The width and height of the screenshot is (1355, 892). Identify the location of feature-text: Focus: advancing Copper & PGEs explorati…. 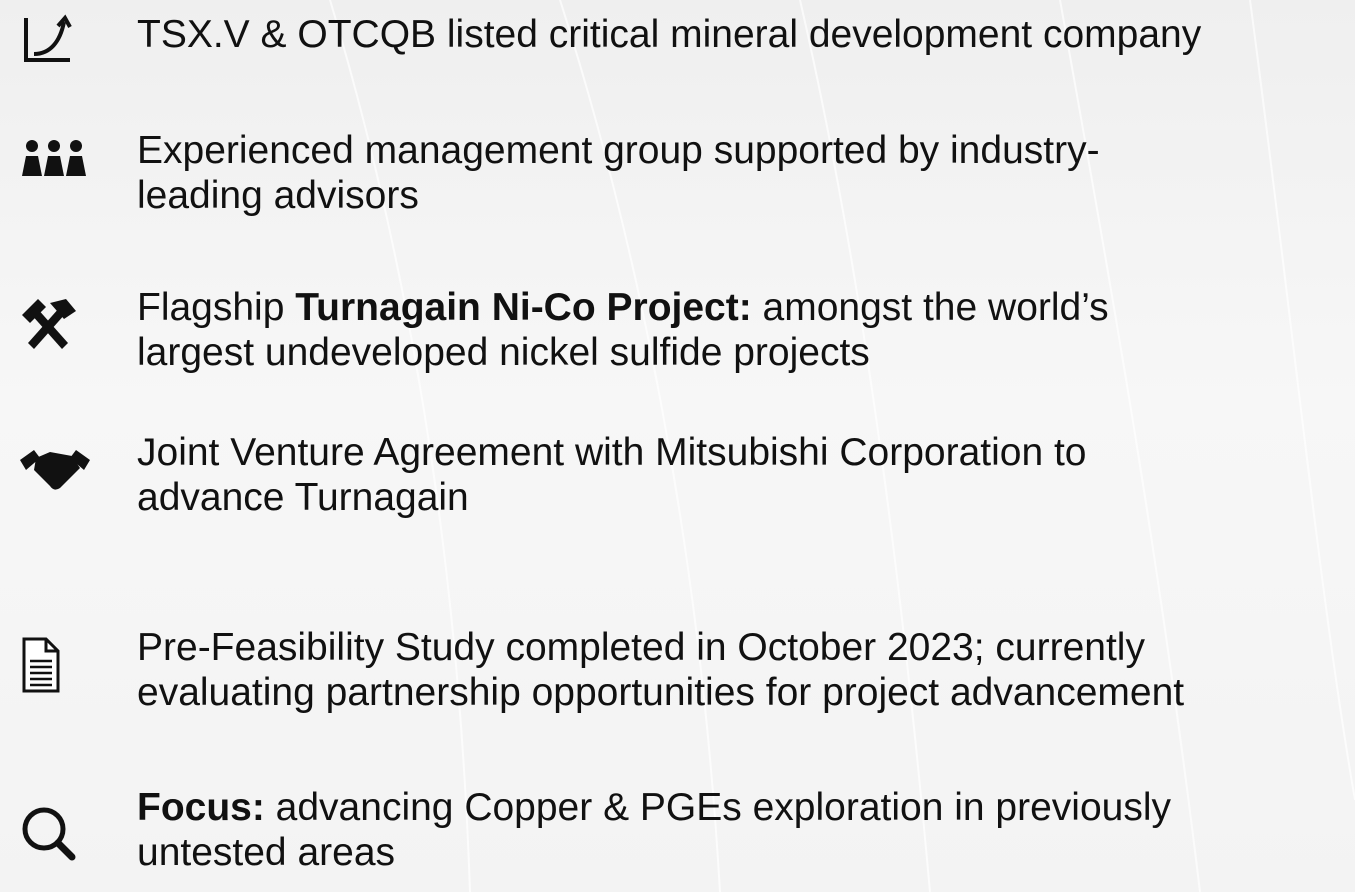
(654, 830).